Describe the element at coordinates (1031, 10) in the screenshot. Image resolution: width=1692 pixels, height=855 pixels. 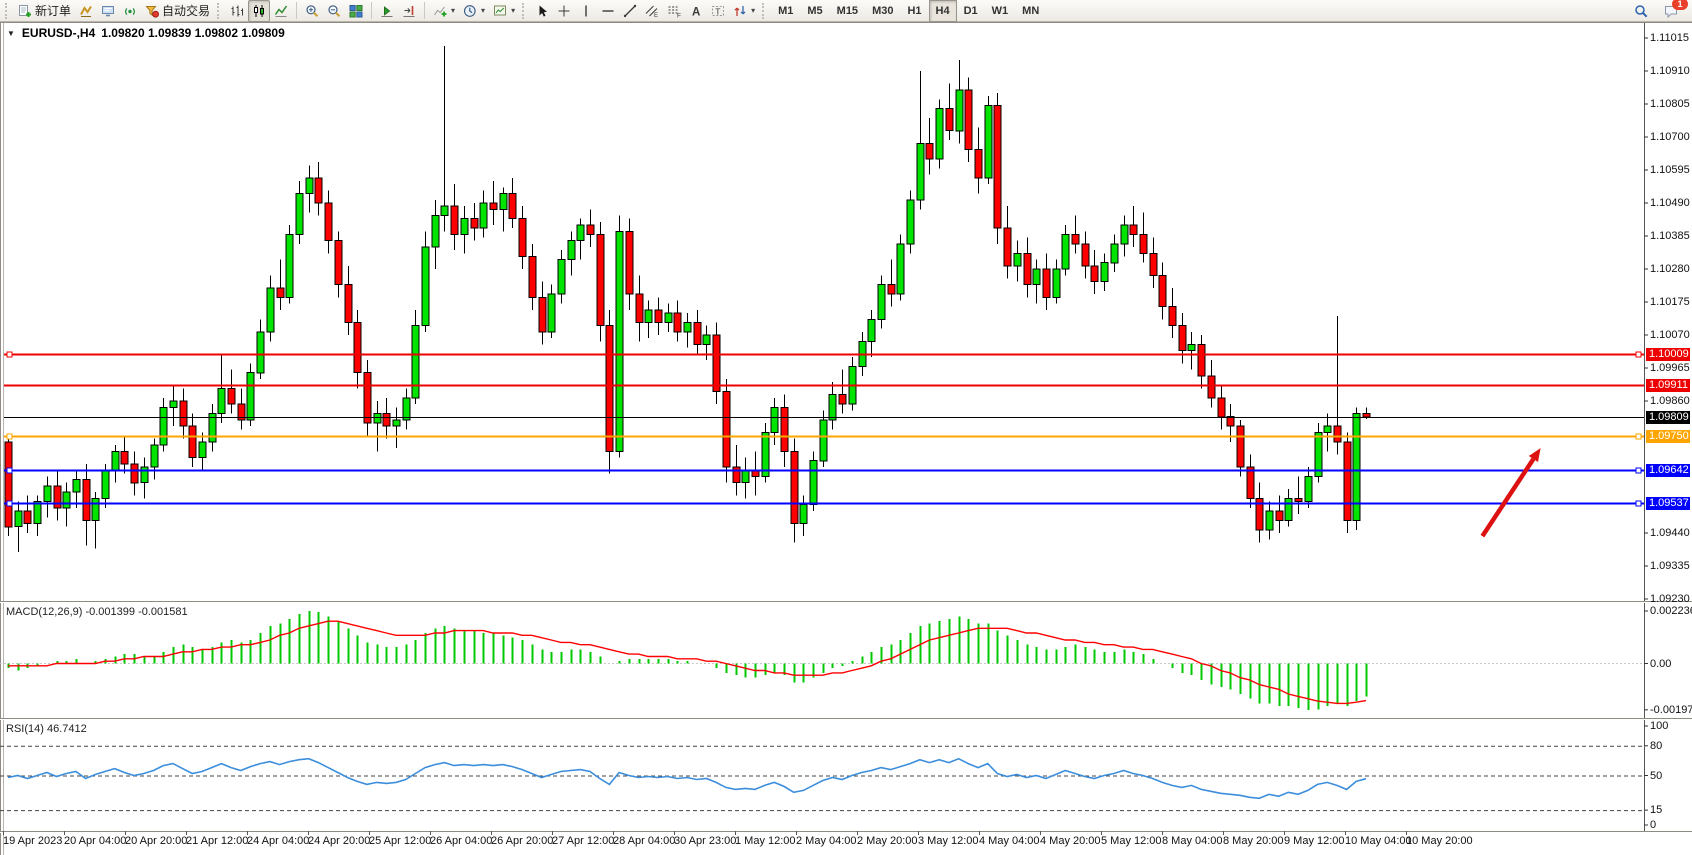
I see `timeframe-mn-button: MN` at that location.